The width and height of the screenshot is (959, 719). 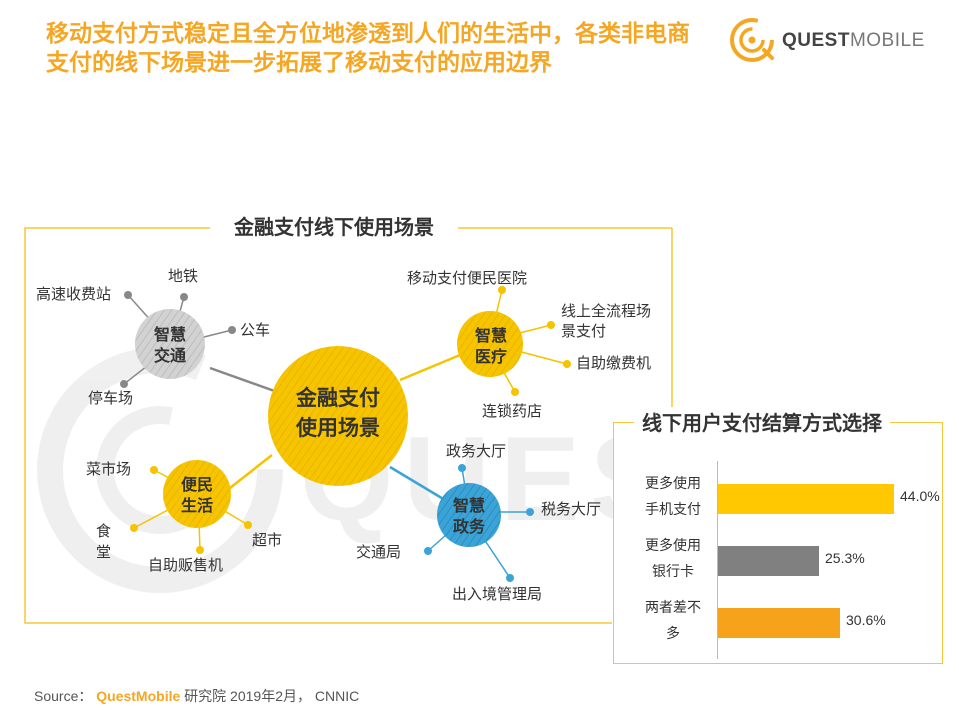 I want to click on bar-value-label: 25.3%, so click(x=845, y=558).